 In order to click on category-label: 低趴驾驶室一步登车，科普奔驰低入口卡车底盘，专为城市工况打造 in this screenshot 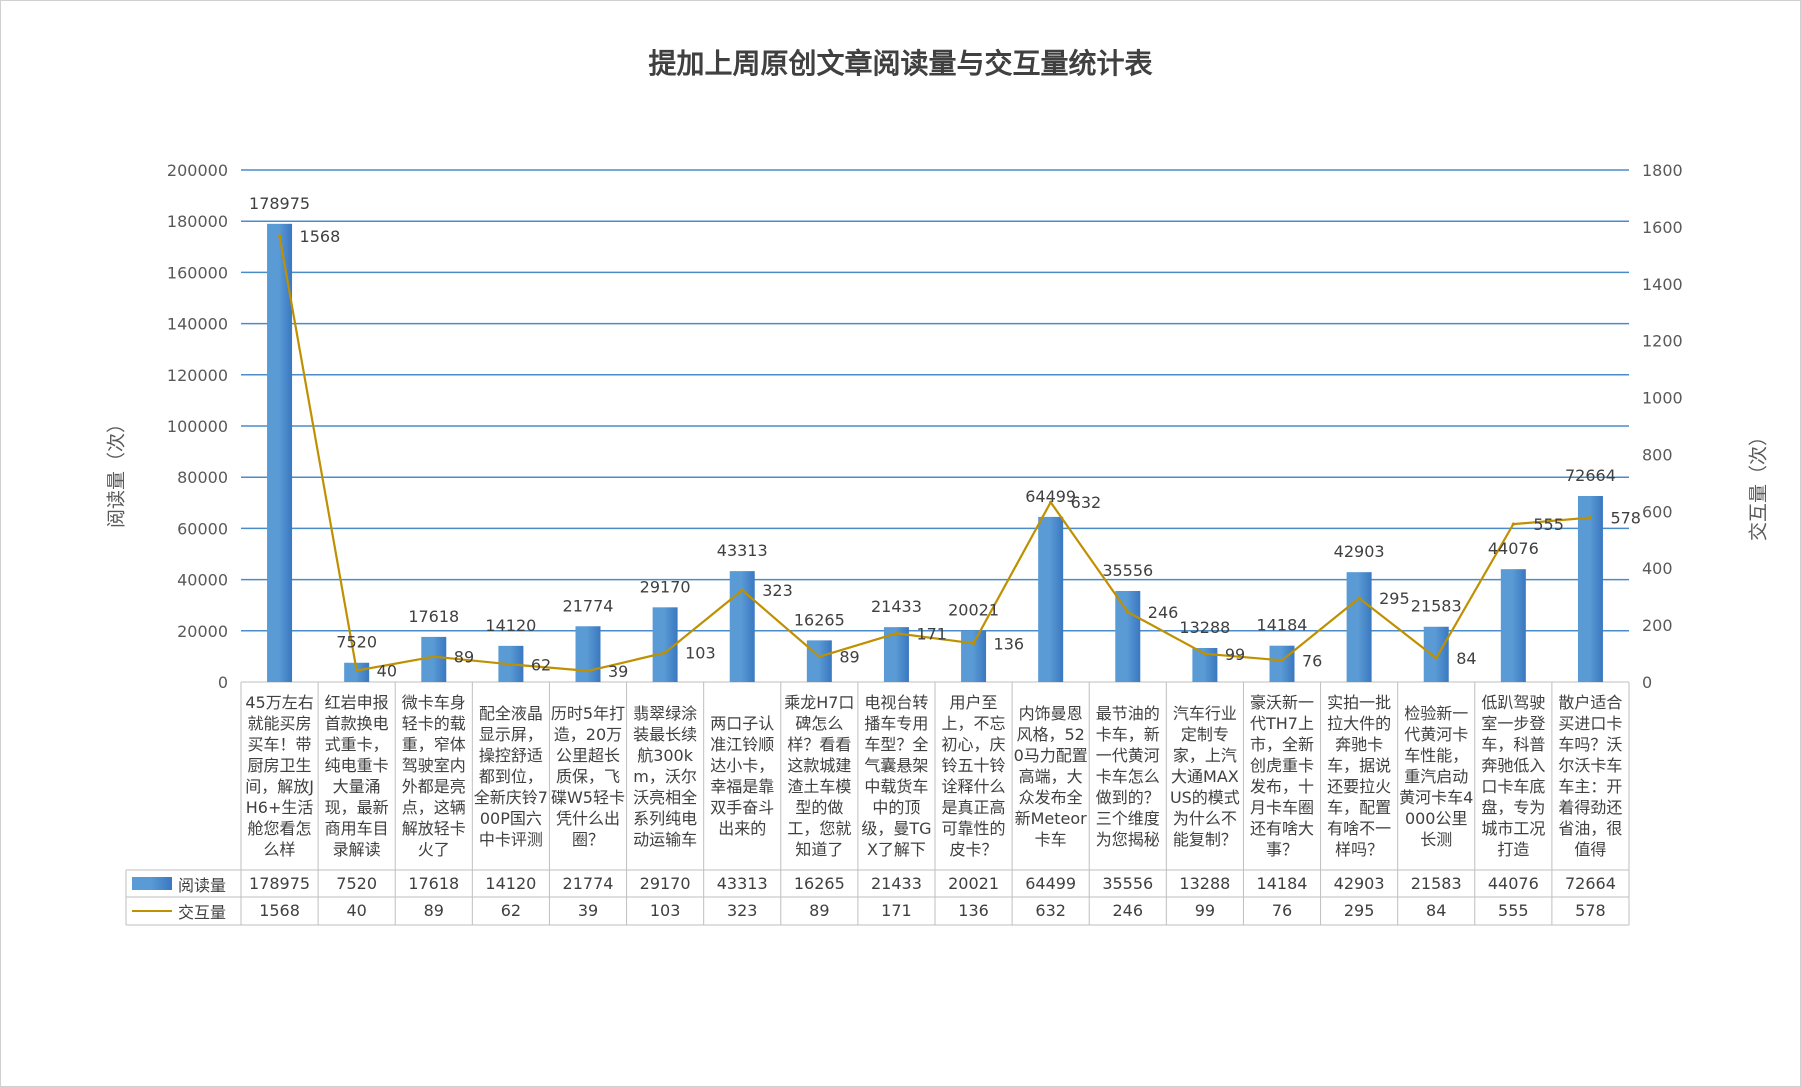, I will do `click(1513, 776)`.